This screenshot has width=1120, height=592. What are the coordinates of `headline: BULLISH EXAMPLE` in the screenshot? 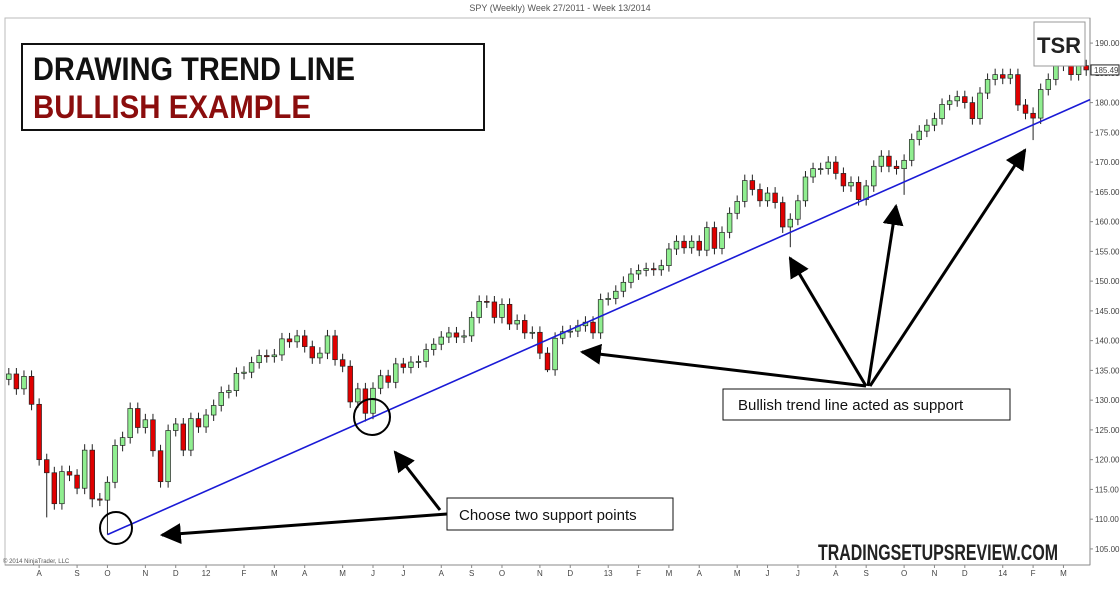 It's located at (172, 107).